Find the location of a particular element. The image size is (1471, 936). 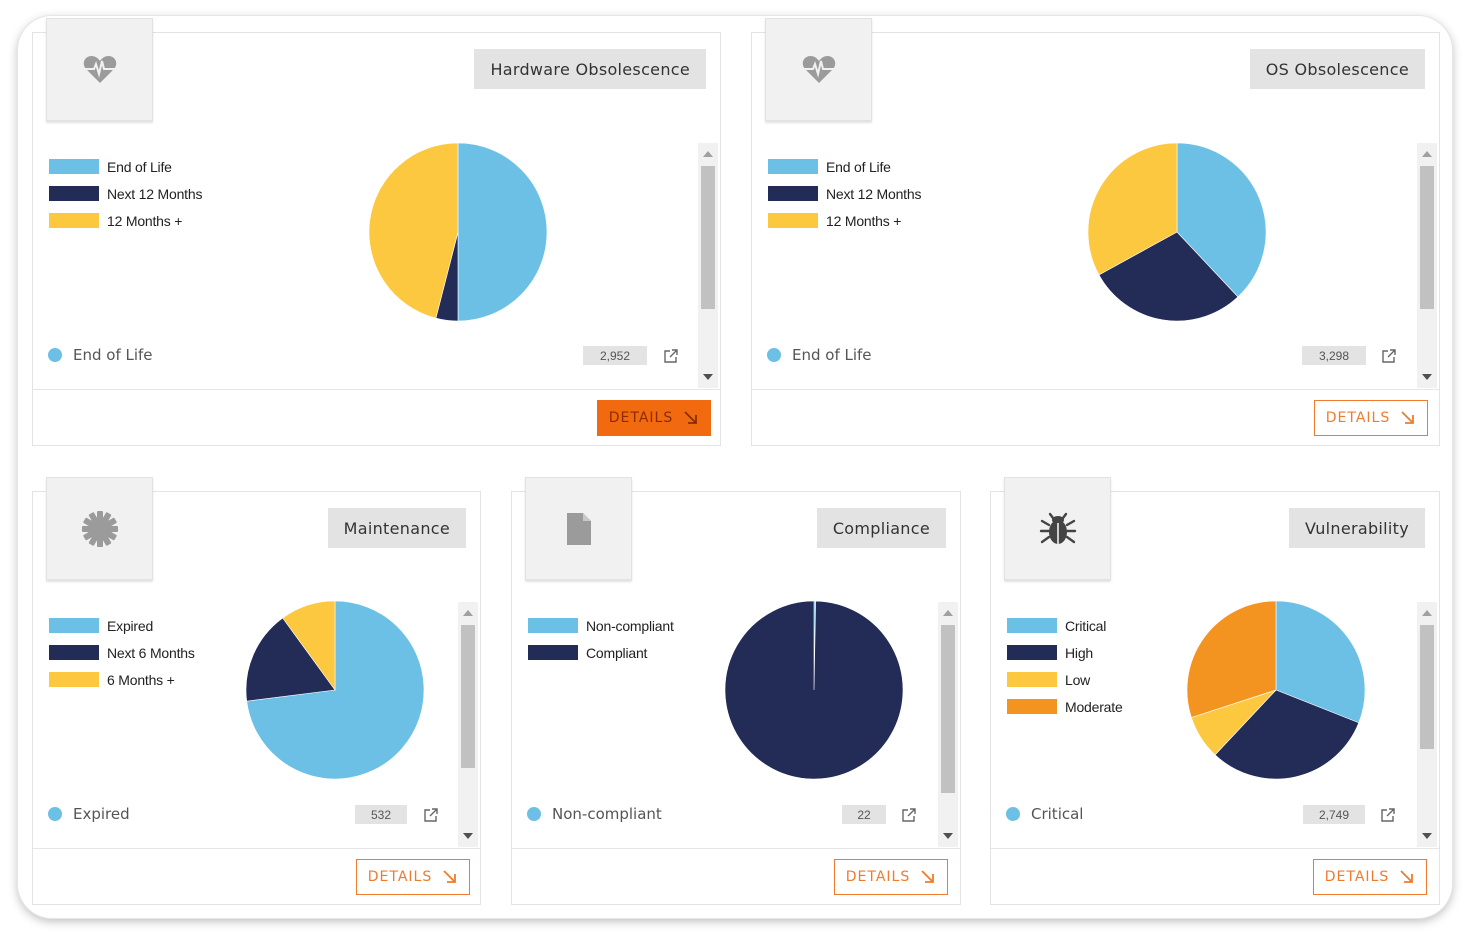

pie-slice-compliant is located at coordinates (814, 690).